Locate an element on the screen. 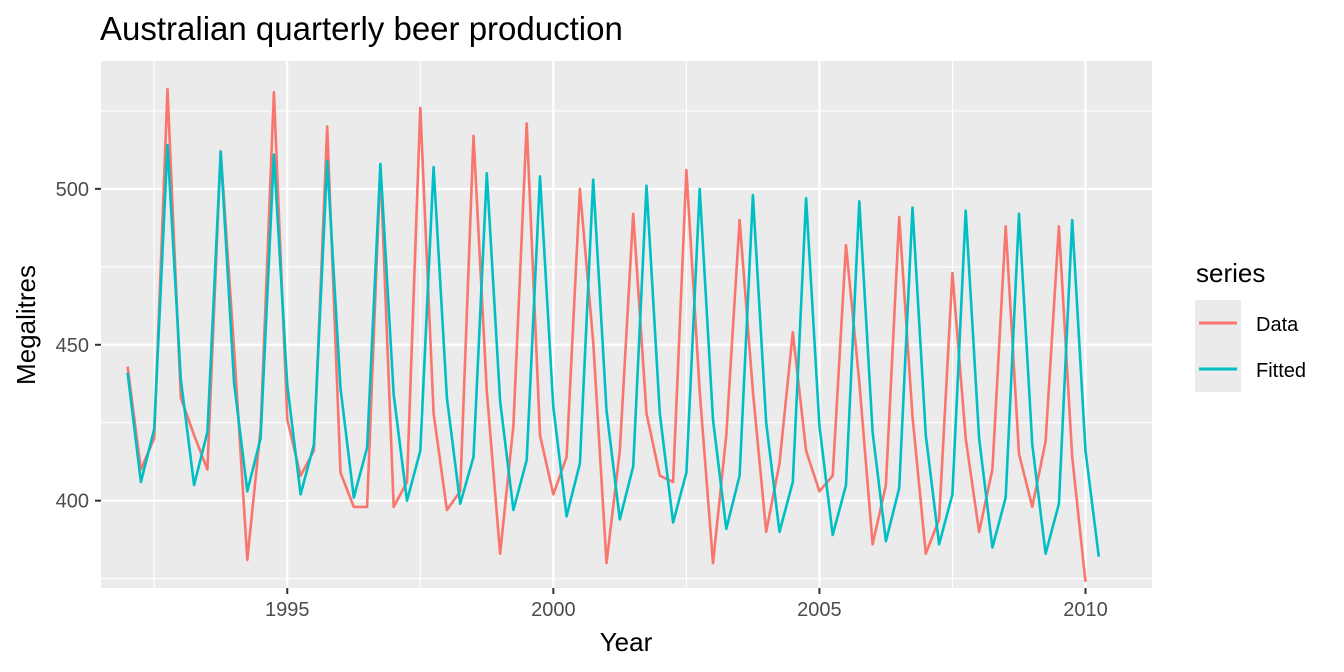  x-tick-label: 2005 is located at coordinates (819, 610).